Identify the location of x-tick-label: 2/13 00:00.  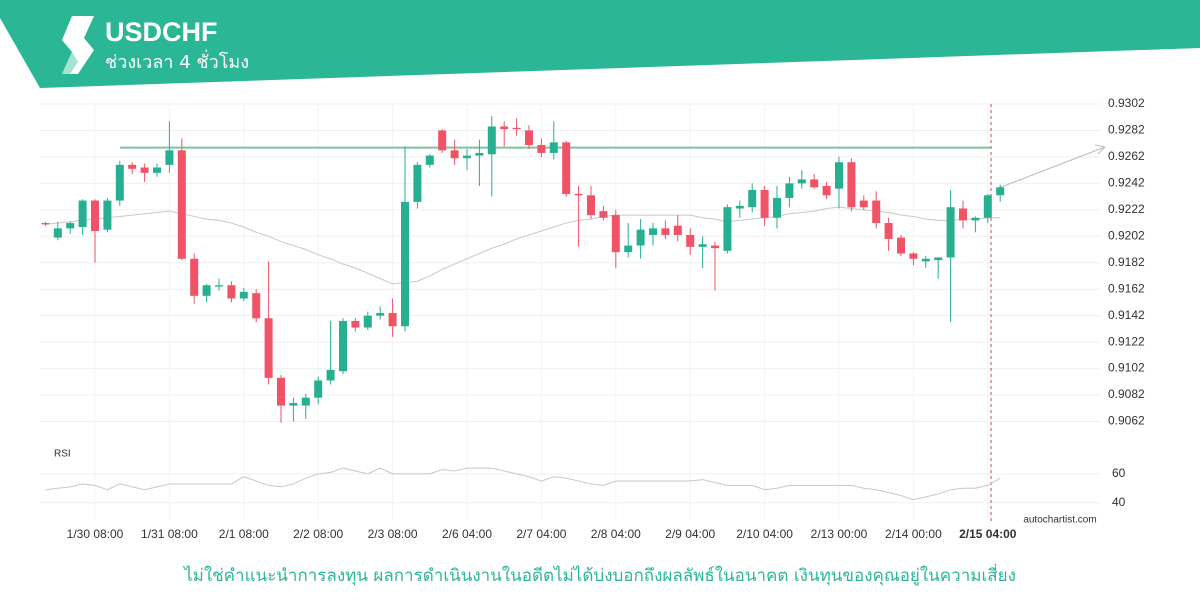
(839, 534).